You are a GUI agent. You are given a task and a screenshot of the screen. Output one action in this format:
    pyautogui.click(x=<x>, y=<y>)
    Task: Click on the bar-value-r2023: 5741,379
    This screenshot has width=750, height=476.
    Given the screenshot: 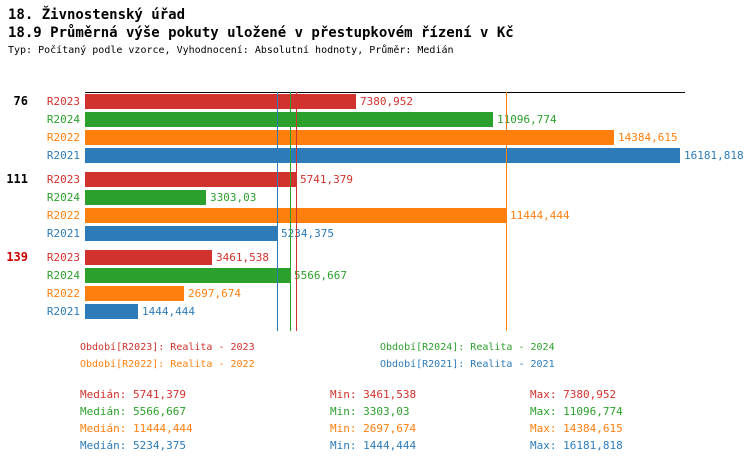 What is the action you would take?
    pyautogui.click(x=326, y=179)
    